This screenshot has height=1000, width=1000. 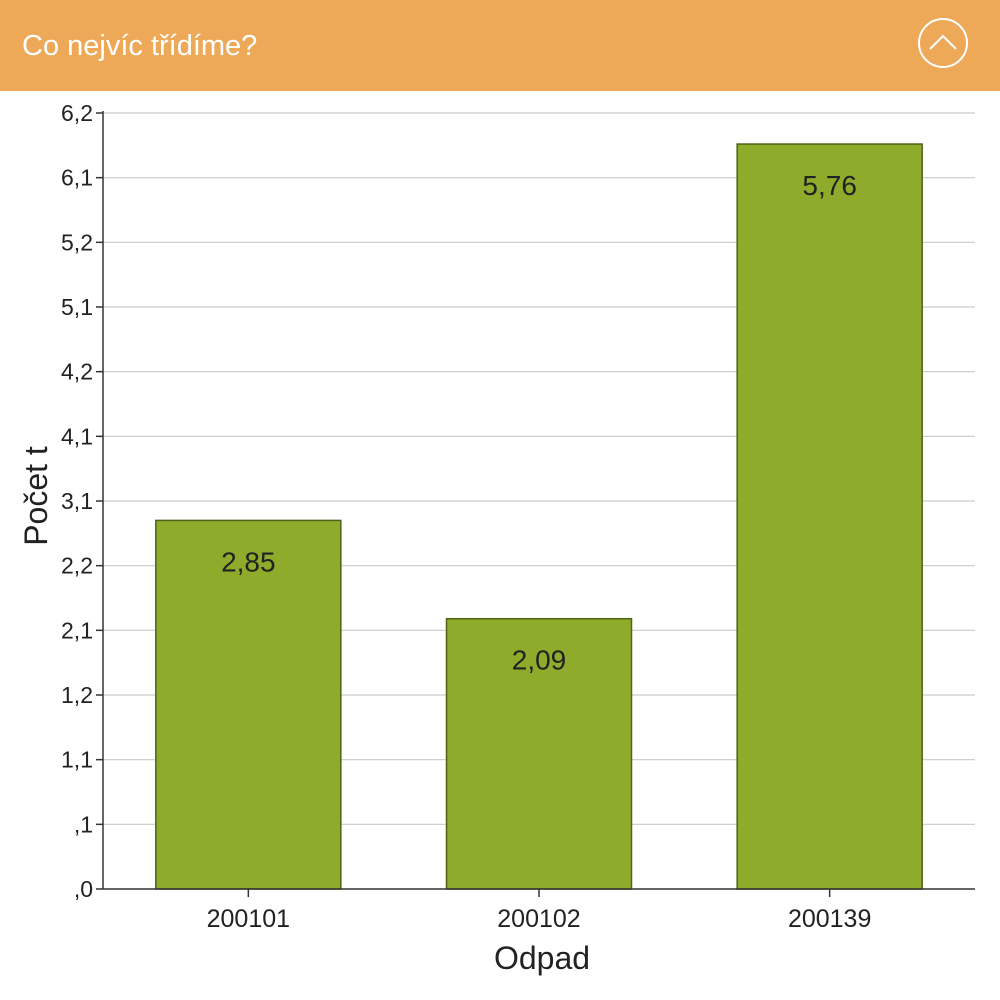 I want to click on x-axis-title: Odpad, so click(x=542, y=958).